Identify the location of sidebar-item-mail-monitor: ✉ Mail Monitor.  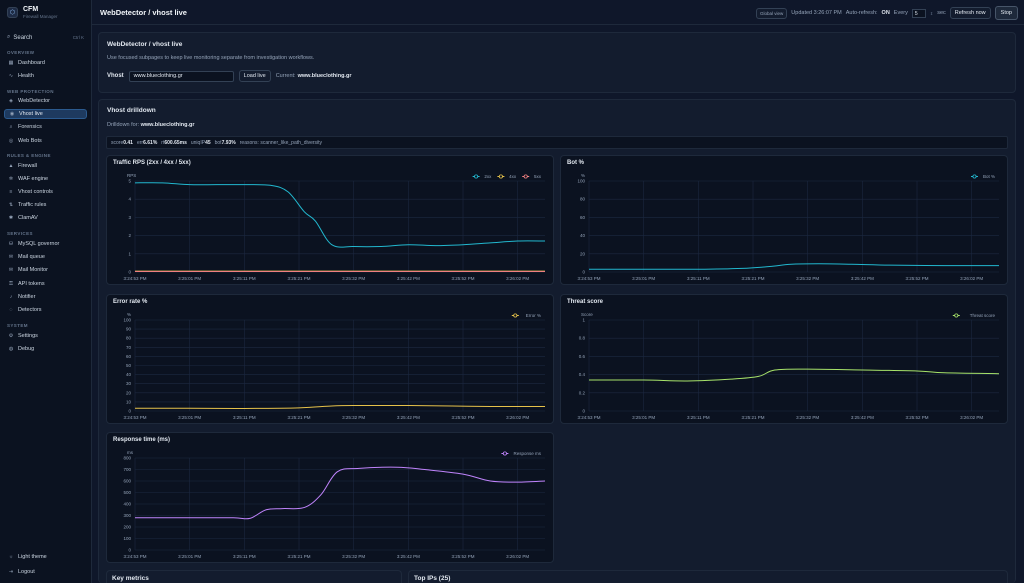
(45, 270).